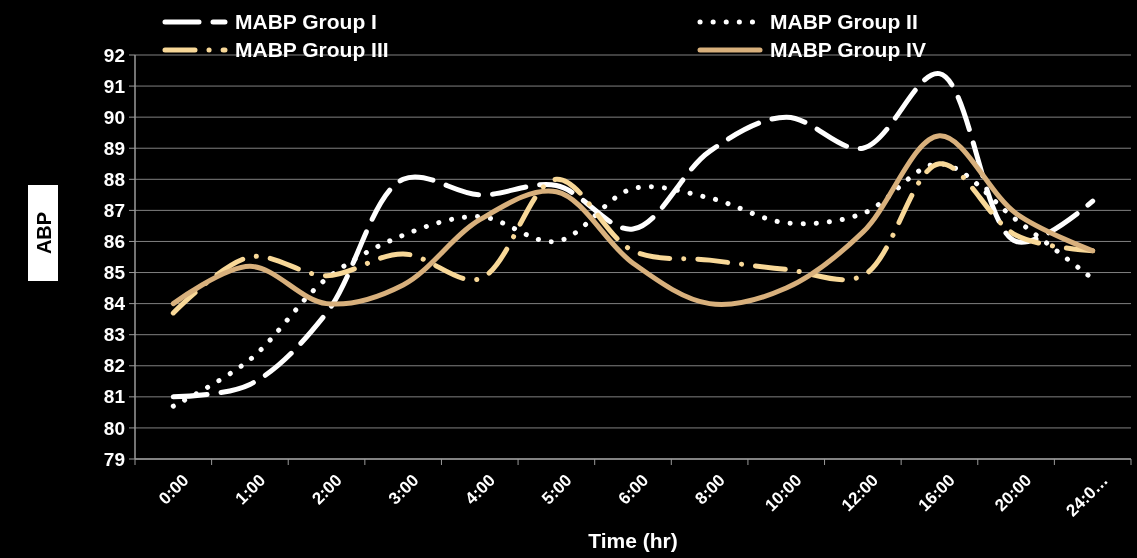 Image resolution: width=1137 pixels, height=558 pixels. I want to click on legend-label: MABP Group III, so click(312, 50).